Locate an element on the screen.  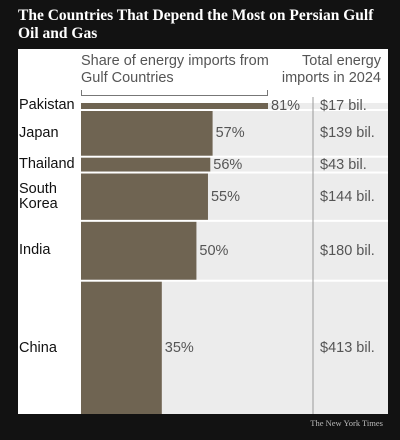
category-label-line: Pakistan is located at coordinates (47, 104).